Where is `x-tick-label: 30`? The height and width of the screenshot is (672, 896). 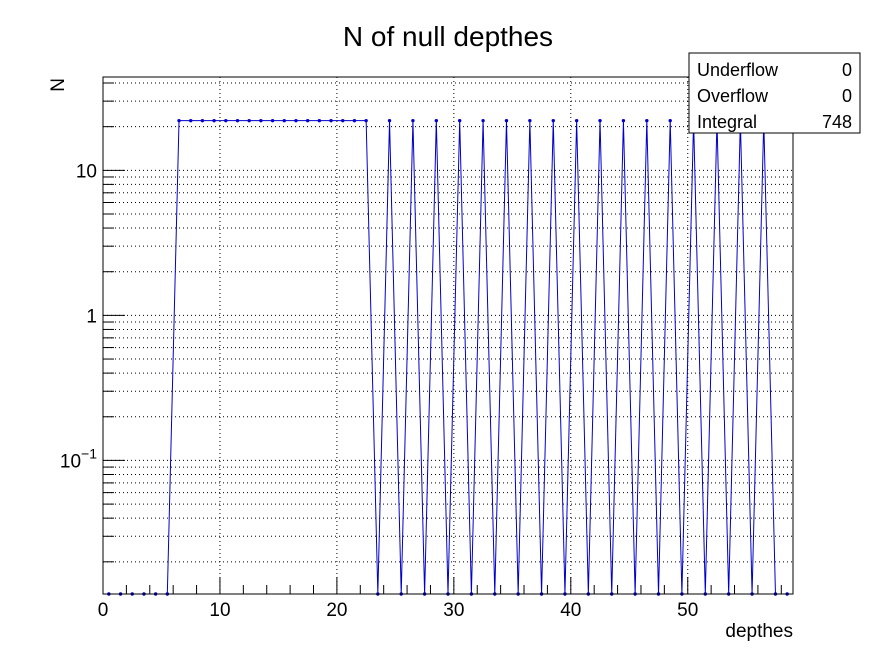
x-tick-label: 30 is located at coordinates (453, 610).